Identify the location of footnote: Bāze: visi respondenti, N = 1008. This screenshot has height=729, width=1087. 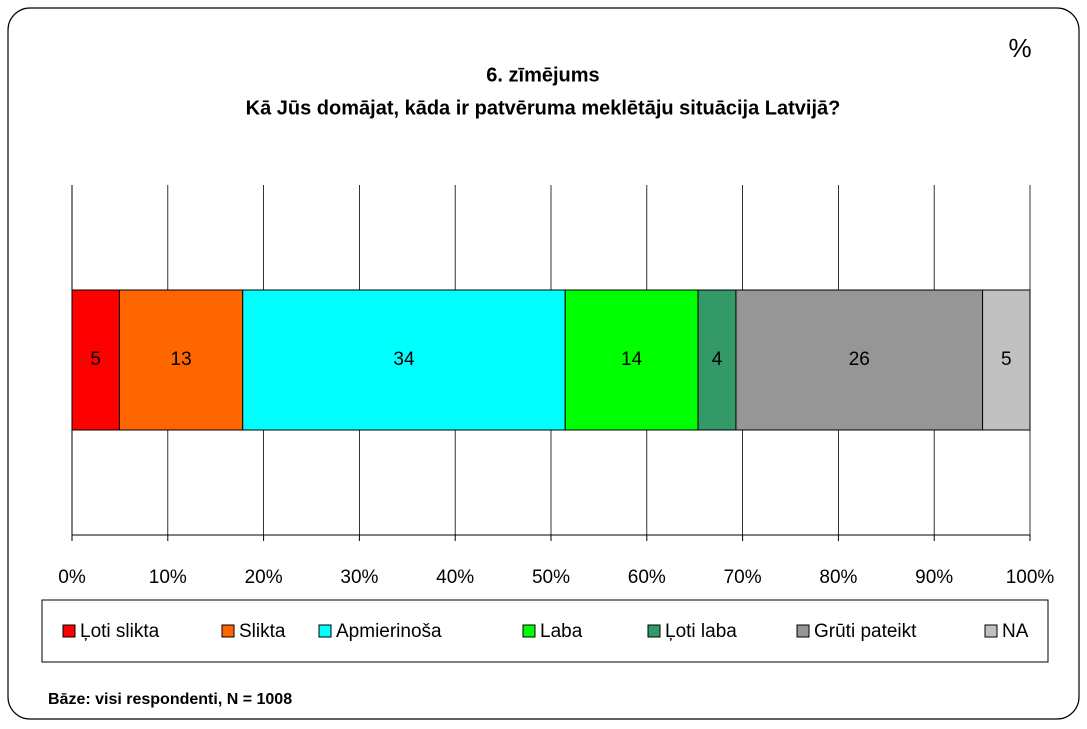
(170, 699).